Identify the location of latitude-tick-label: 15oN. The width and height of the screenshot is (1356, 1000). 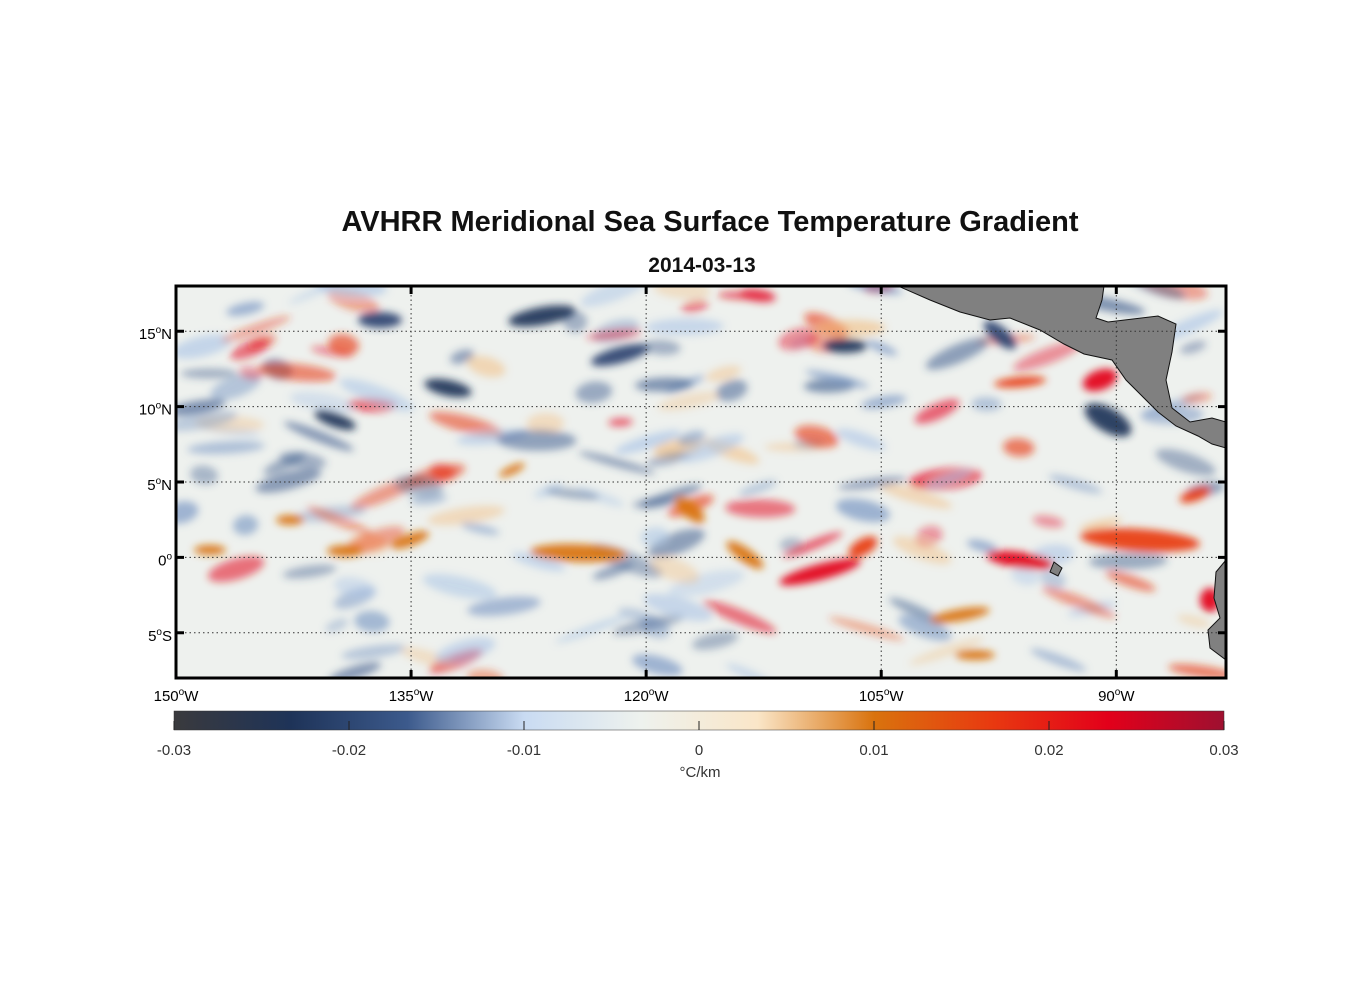
(155, 334).